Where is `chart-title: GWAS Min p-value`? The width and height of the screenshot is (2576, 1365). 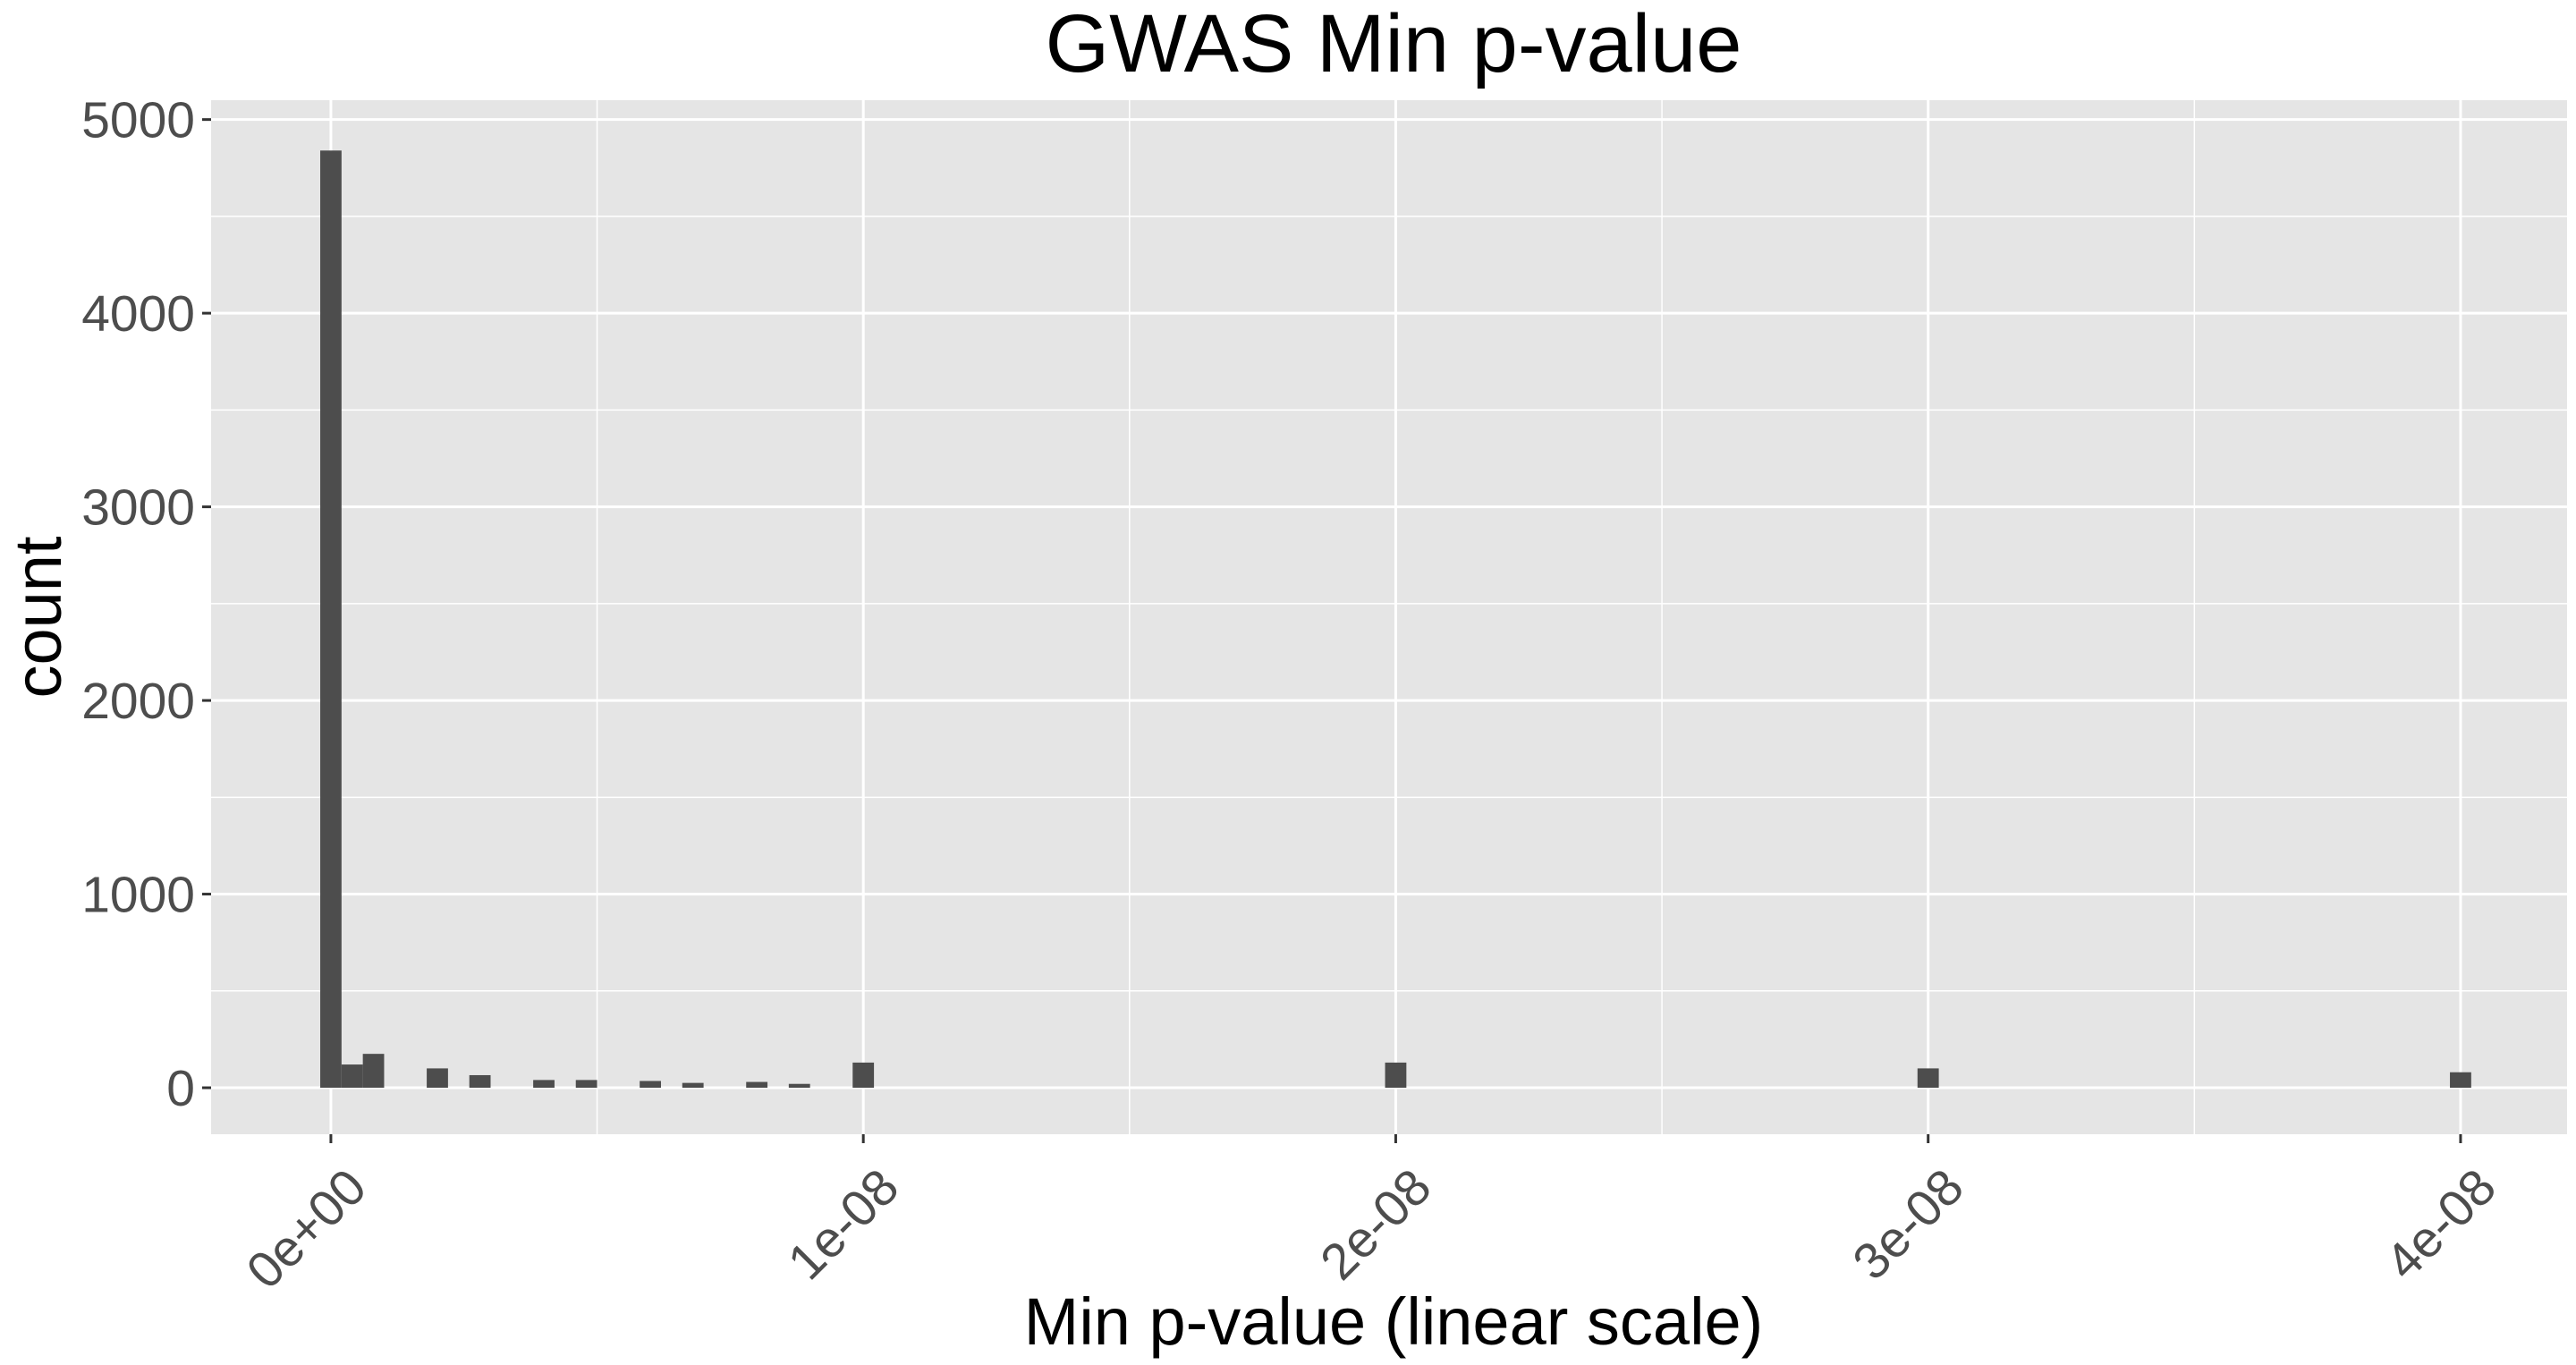 chart-title: GWAS Min p-value is located at coordinates (1394, 44).